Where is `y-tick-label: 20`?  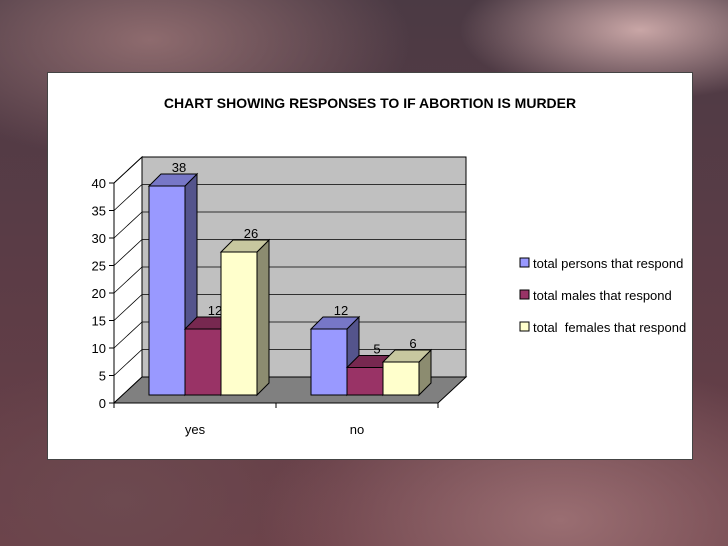
y-tick-label: 20 is located at coordinates (99, 293).